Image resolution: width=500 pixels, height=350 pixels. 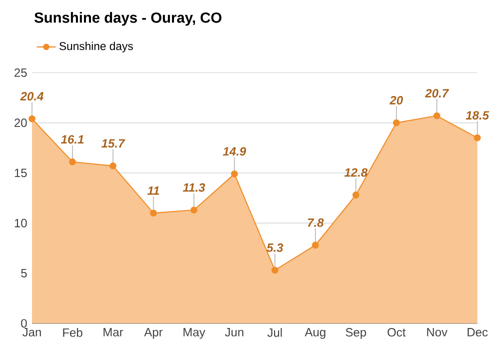 What do you see at coordinates (397, 332) in the screenshot?
I see `x-tick-label: Oct` at bounding box center [397, 332].